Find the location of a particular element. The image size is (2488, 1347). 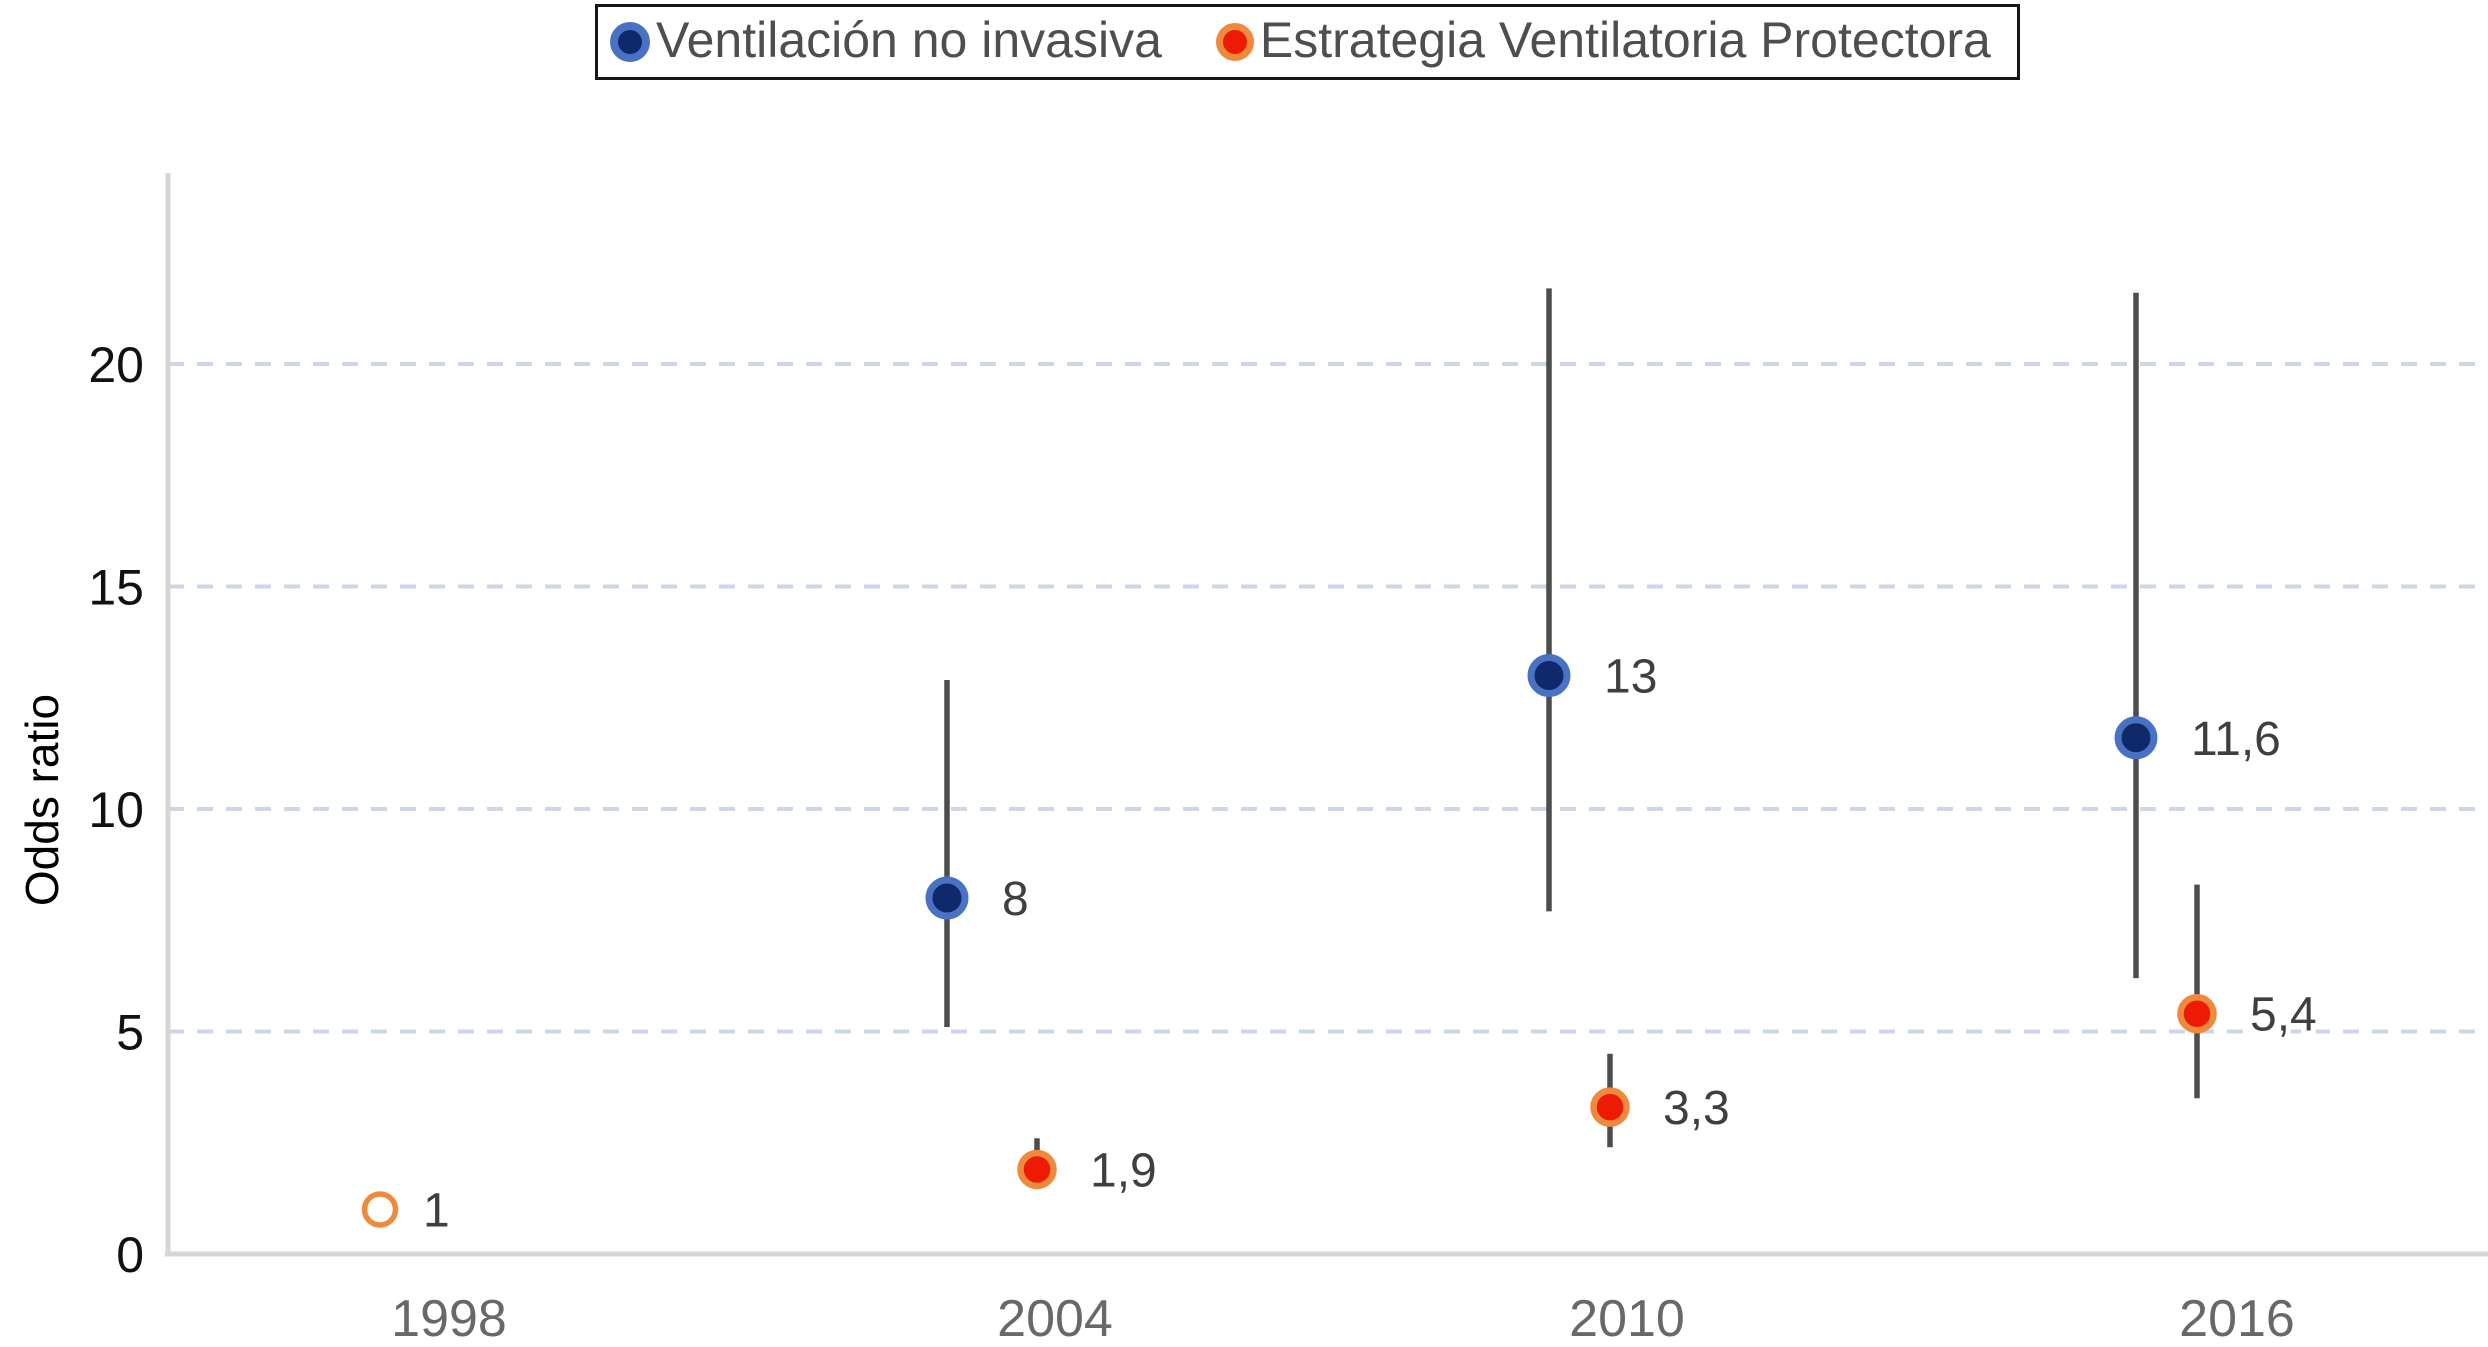

point-label-evp-2016: 5,4 is located at coordinates (2283, 1015).